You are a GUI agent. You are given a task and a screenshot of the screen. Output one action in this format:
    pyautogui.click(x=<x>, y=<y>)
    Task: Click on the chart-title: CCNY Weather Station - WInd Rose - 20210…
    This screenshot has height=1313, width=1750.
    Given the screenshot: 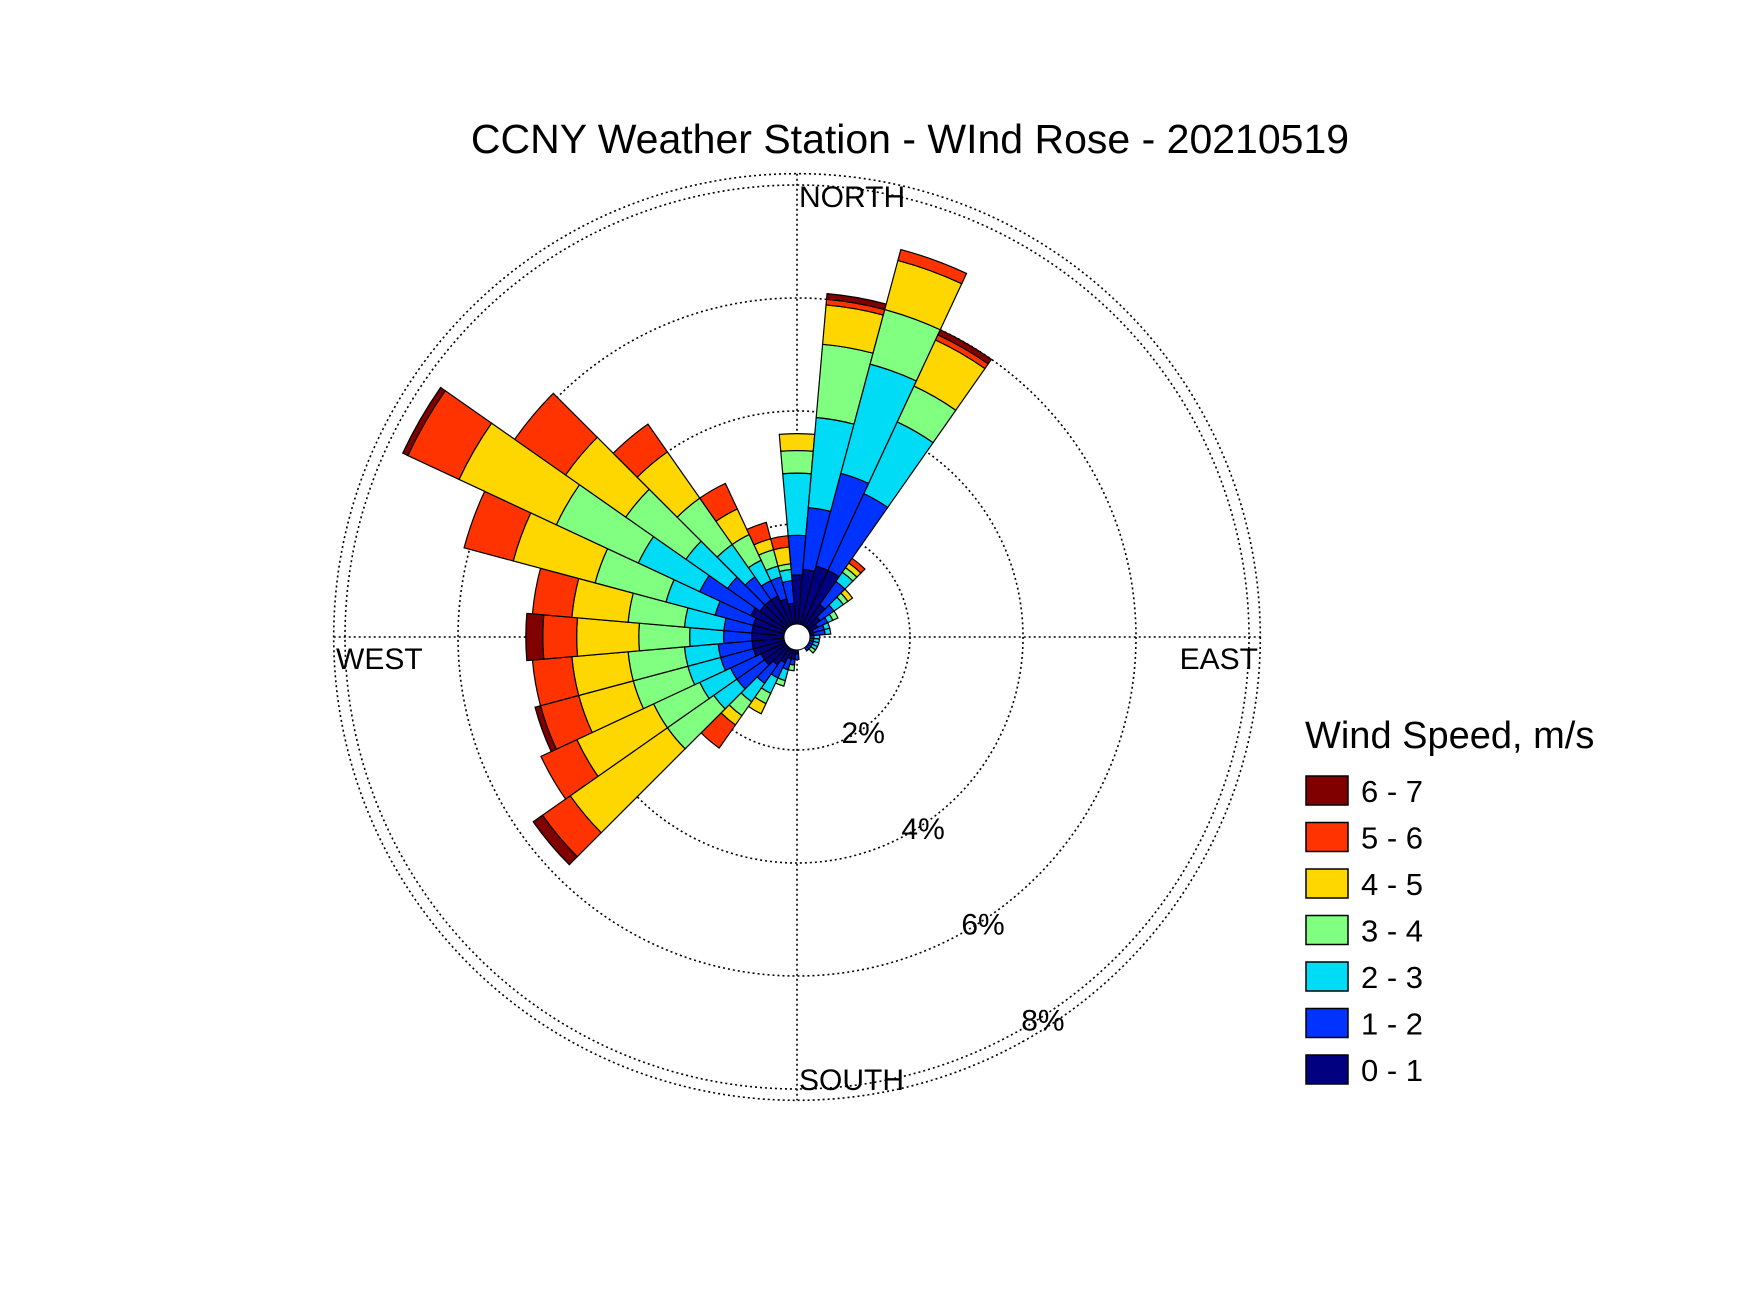 What is the action you would take?
    pyautogui.click(x=910, y=139)
    